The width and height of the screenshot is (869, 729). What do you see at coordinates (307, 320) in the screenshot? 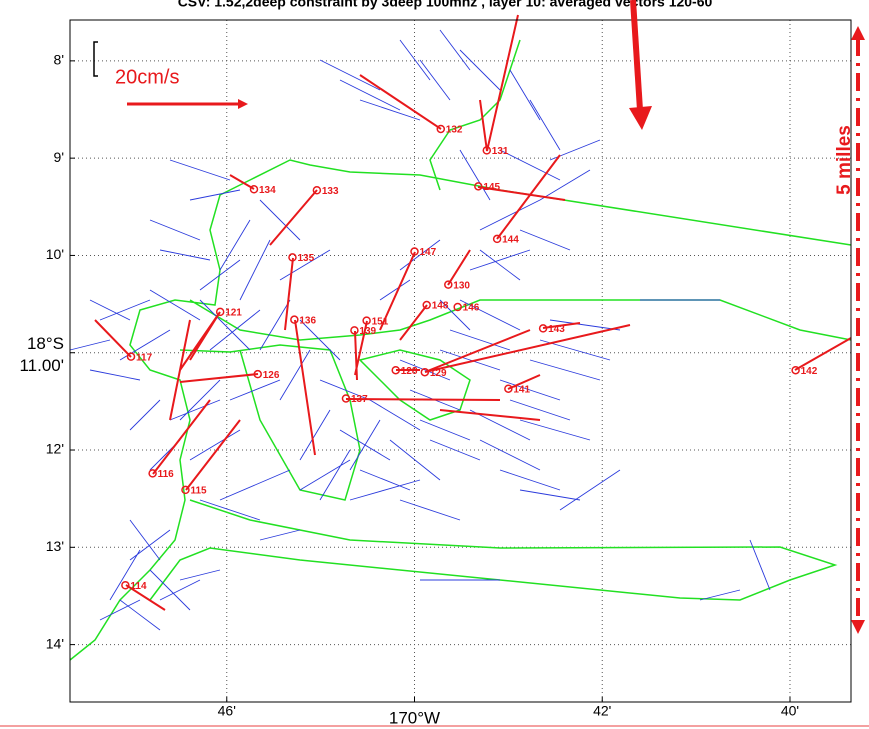
I see `station-label: 136` at bounding box center [307, 320].